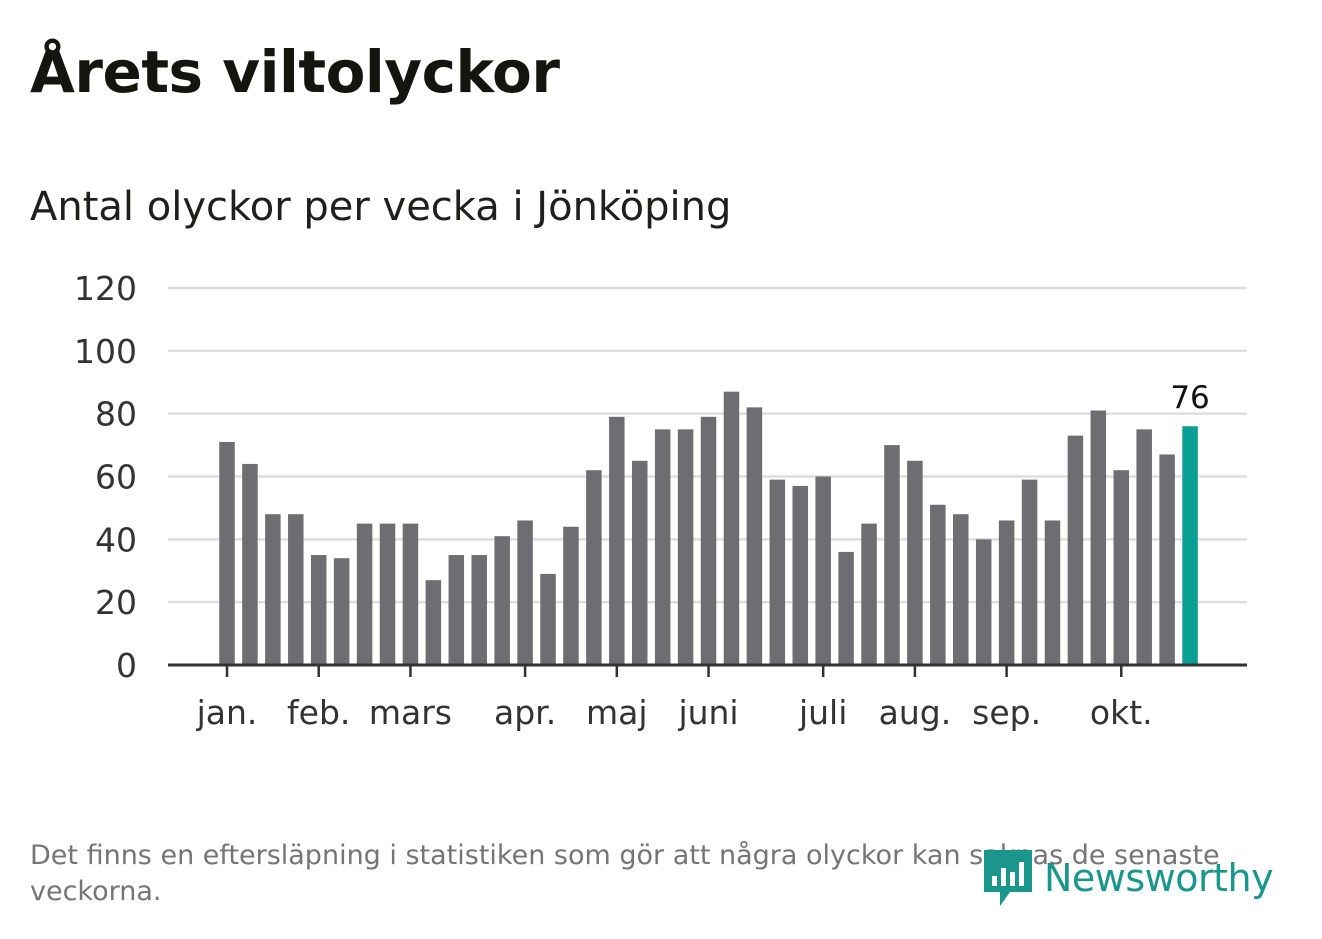 This screenshot has height=939, width=1322. I want to click on brand-name: Newsworthy, so click(1159, 878).